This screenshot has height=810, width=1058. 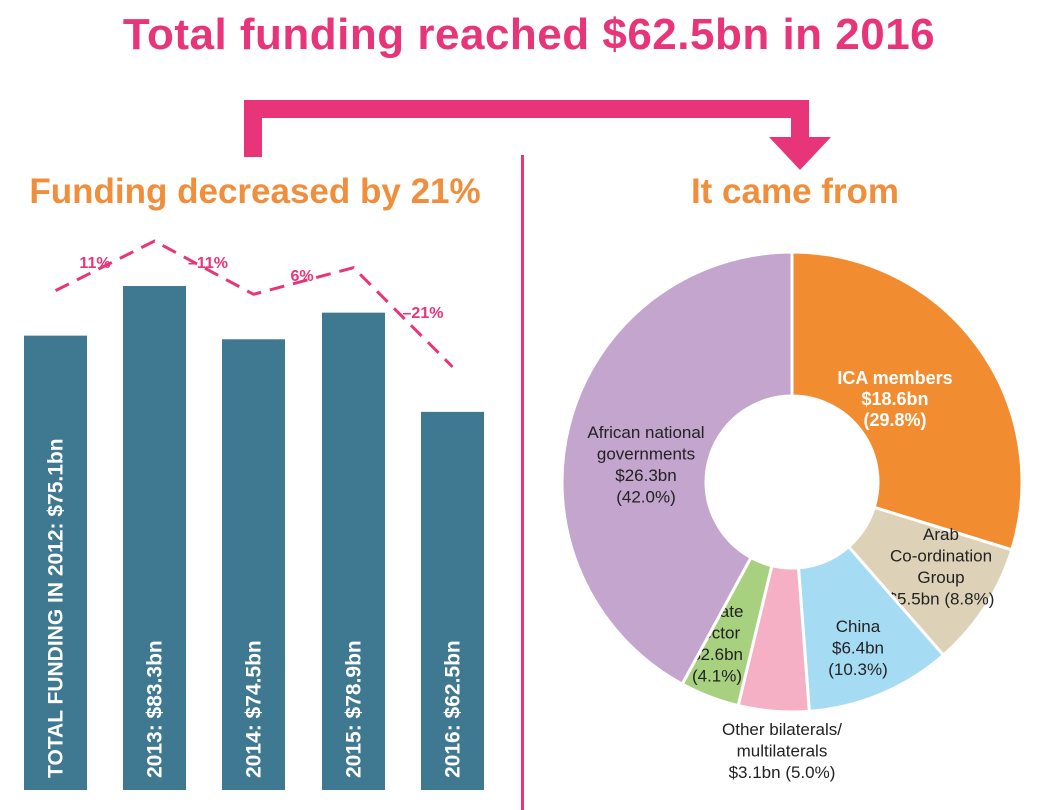 I want to click on pie-label-4: $2.6bn, so click(x=717, y=654).